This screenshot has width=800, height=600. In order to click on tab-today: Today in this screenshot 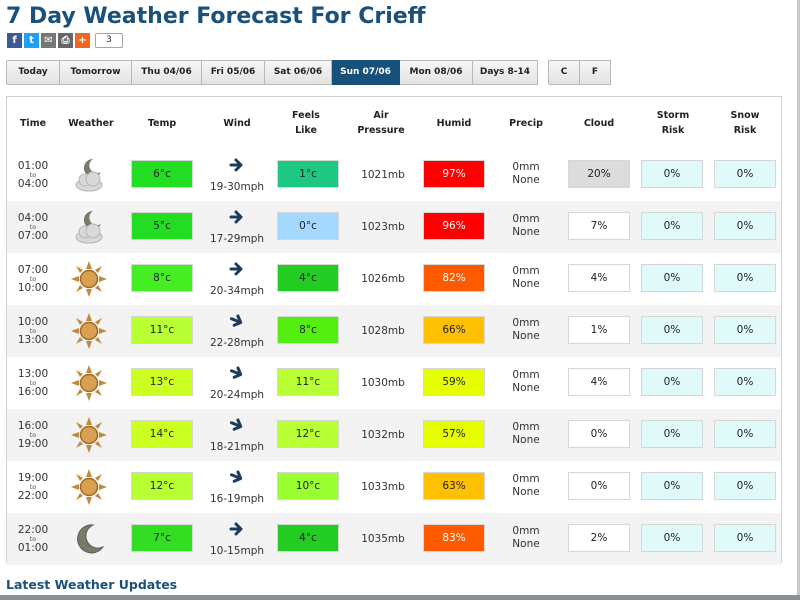, I will do `click(33, 72)`.